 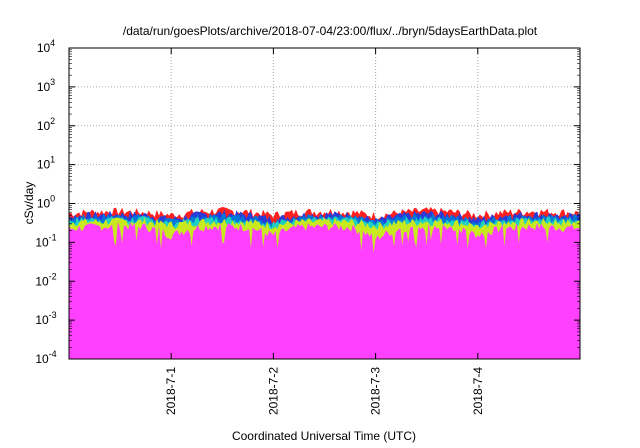 What do you see at coordinates (46, 202) in the screenshot?
I see `y-tick-label: 10⁰` at bounding box center [46, 202].